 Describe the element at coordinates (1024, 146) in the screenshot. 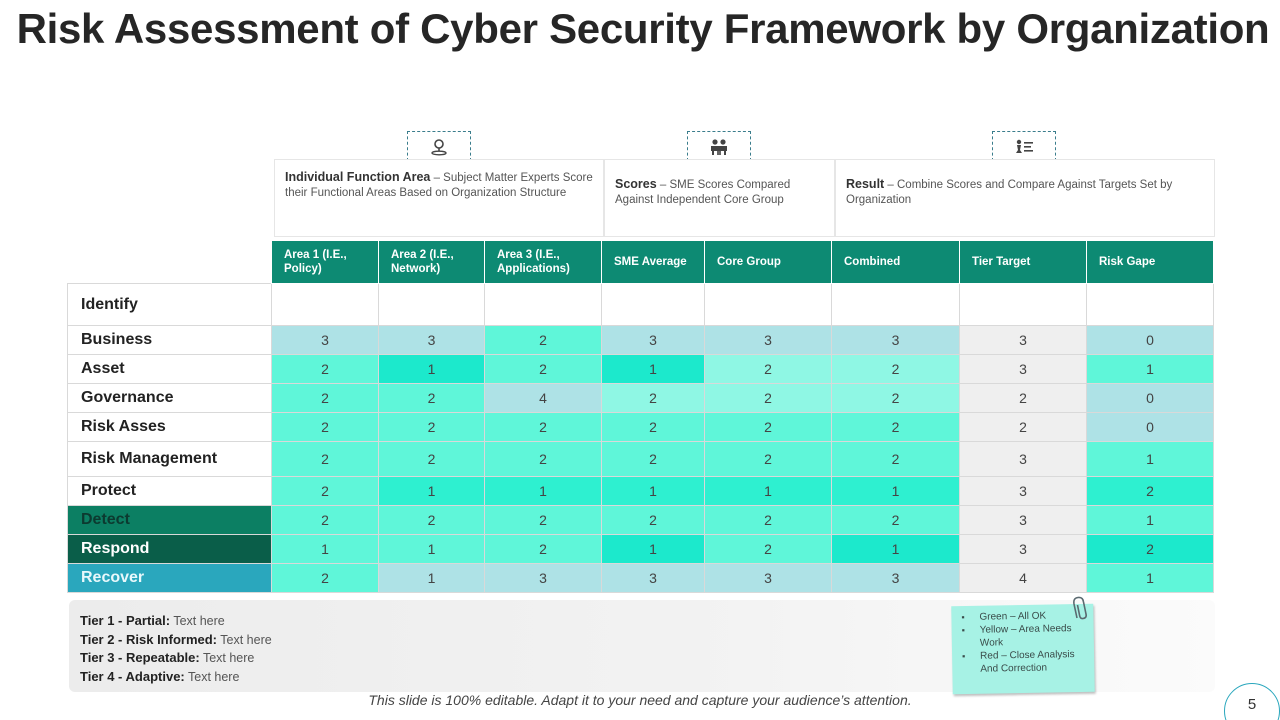

I see `chess-list-icon` at that location.